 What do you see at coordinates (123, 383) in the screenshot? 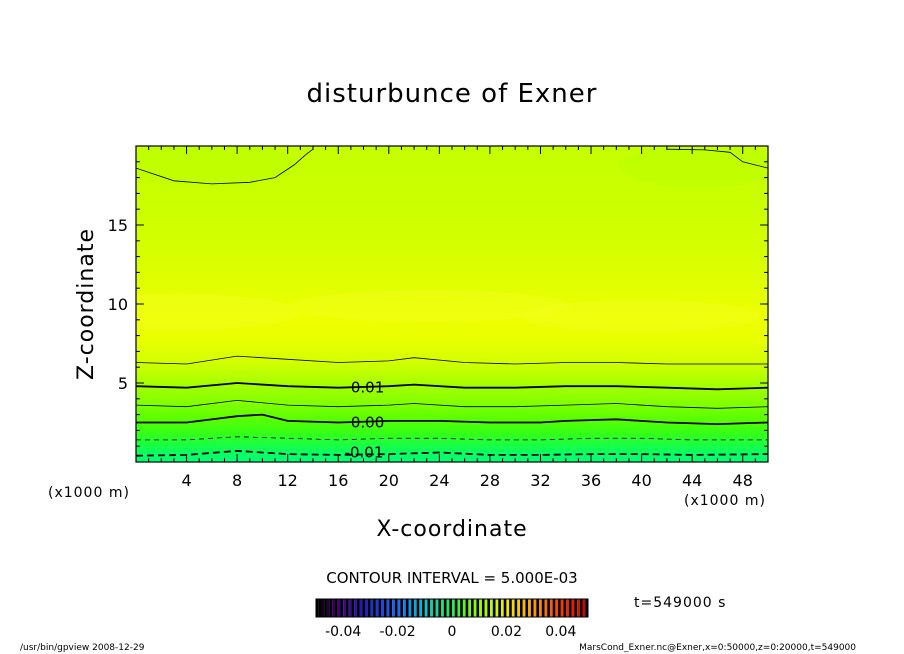
I see `y-tick-label: 5` at bounding box center [123, 383].